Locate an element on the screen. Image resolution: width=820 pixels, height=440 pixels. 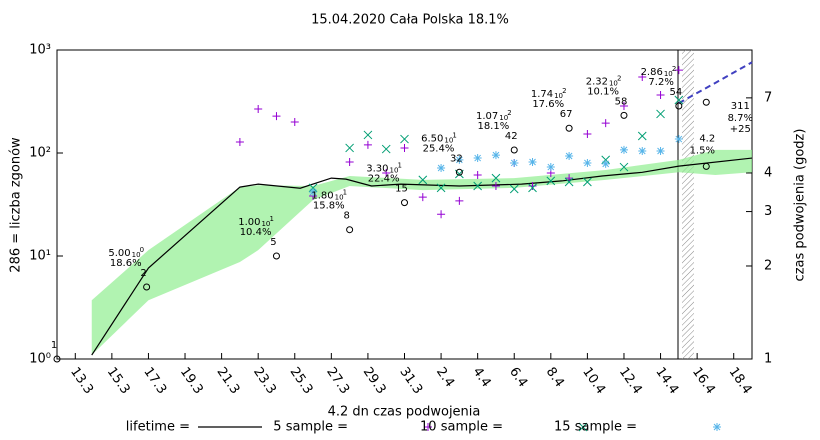
end-value: 311 is located at coordinates (740, 106).